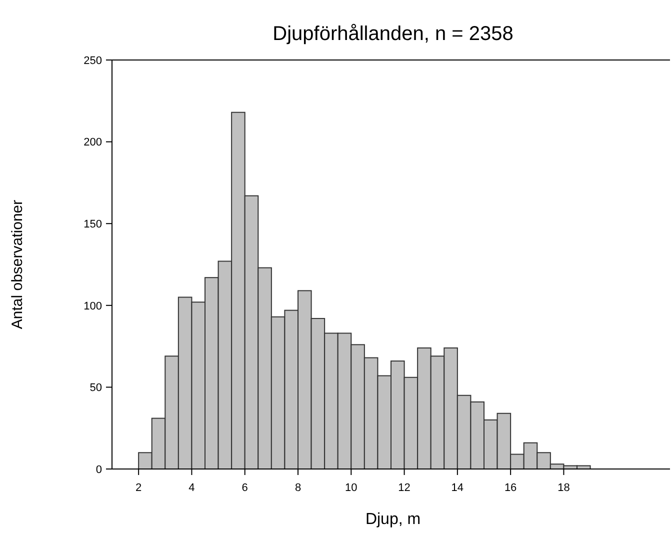  What do you see at coordinates (298, 488) in the screenshot?
I see `x-tick-label: 8` at bounding box center [298, 488].